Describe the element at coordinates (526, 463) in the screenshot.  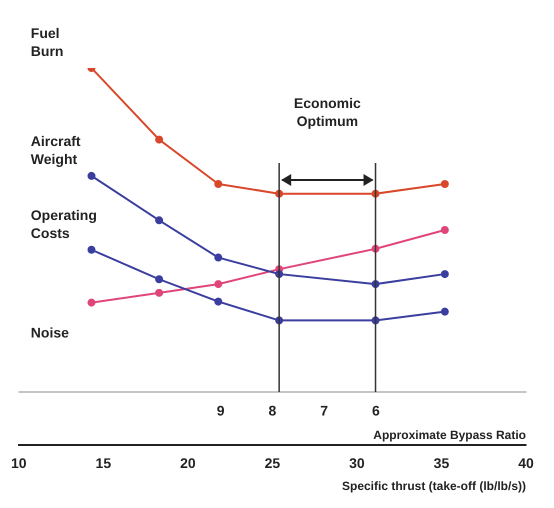
I see `x-tick-label: 40` at that location.